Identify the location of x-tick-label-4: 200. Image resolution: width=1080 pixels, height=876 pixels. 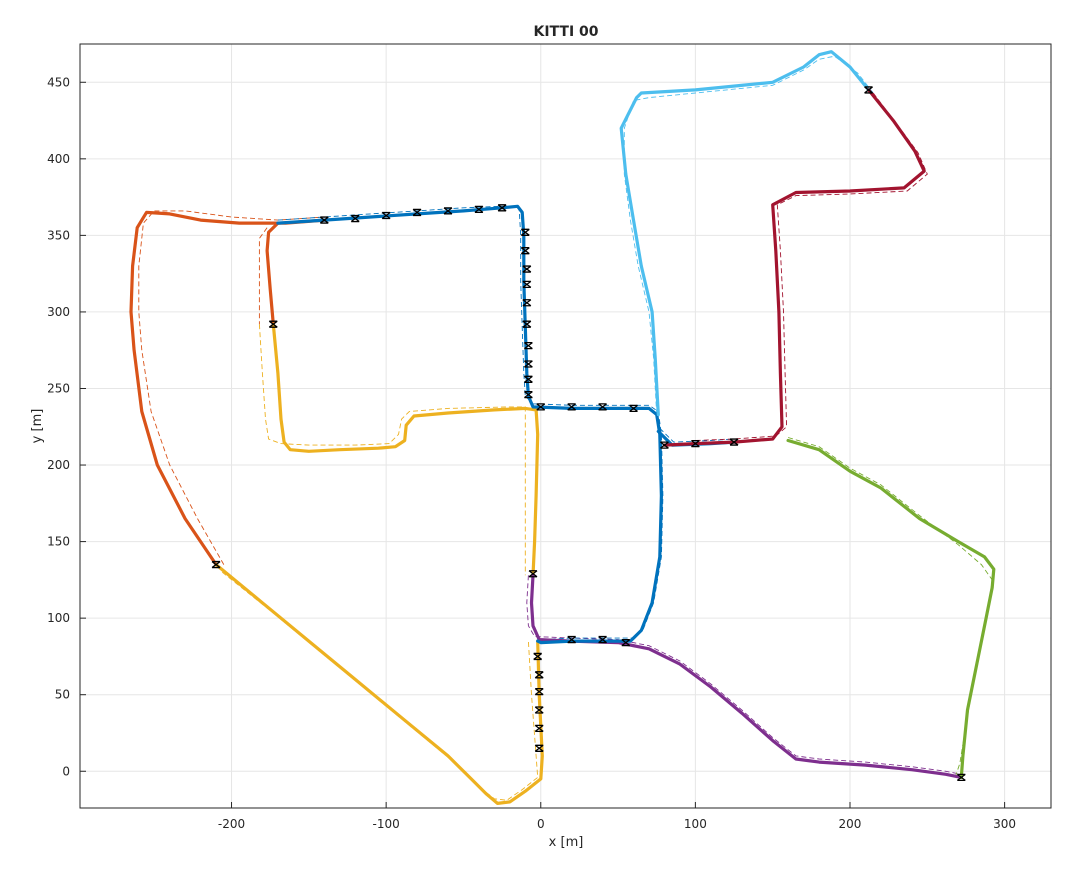
(850, 824).